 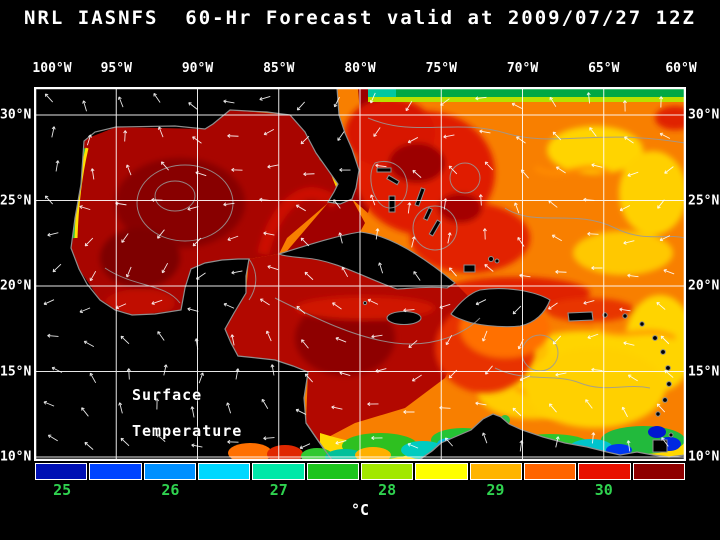 I want to click on colorbar-tick: 30, so click(x=603, y=490).